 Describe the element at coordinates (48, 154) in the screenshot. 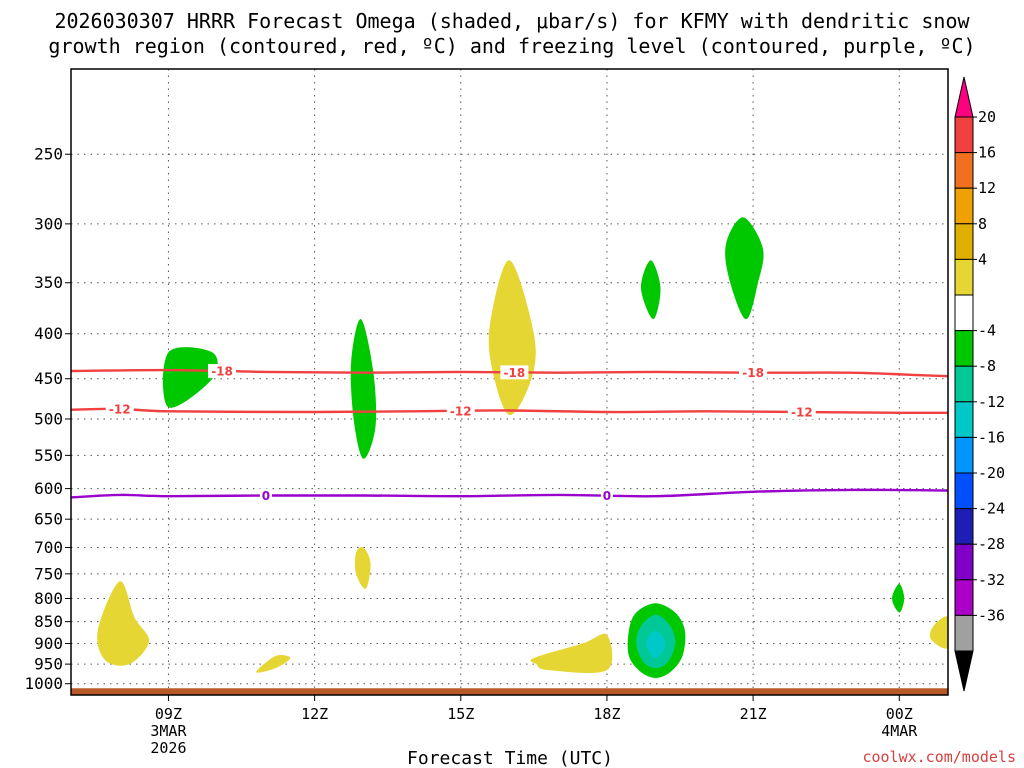

I see `ytick-label-250: 250` at that location.